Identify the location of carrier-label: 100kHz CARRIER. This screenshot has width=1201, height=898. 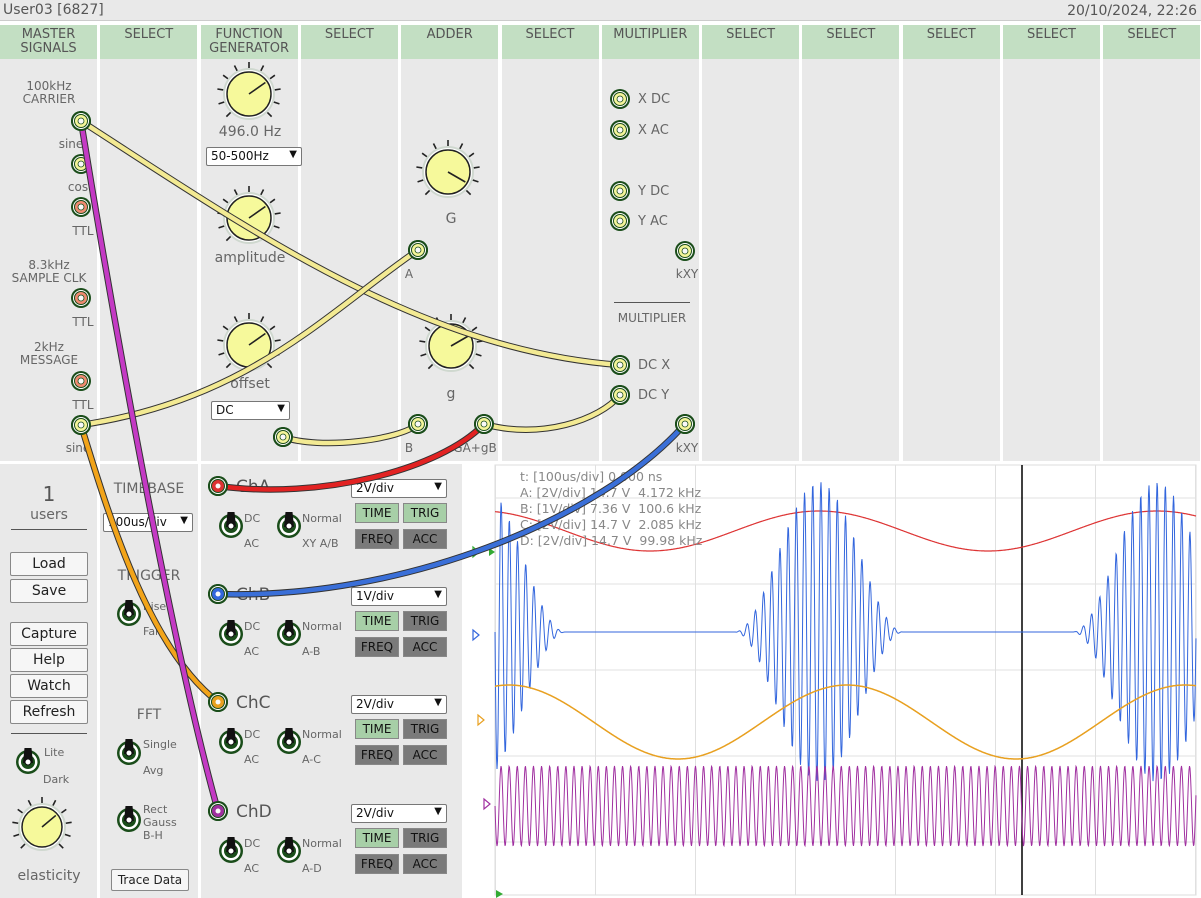
(49, 92).